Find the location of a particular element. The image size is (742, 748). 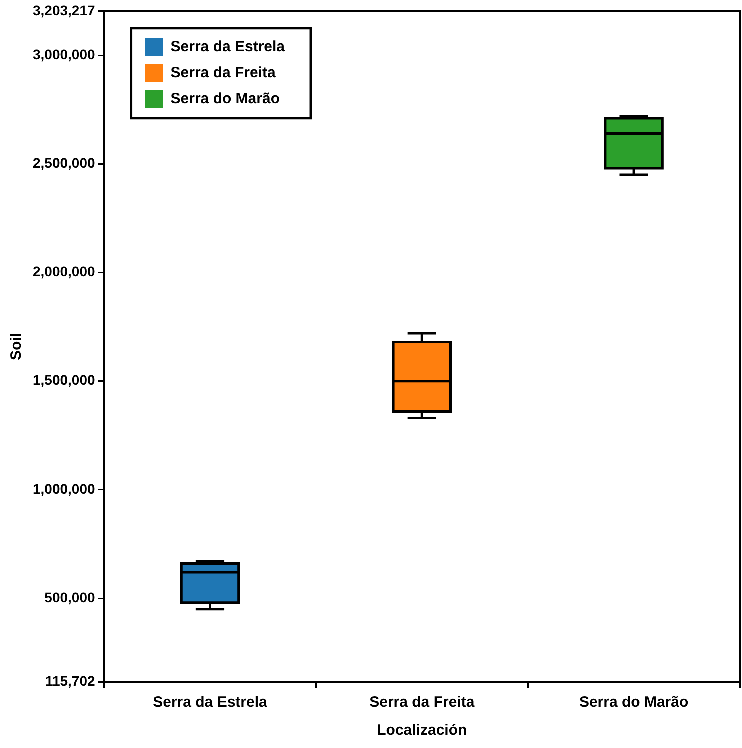

legend-label: Serra do Marão is located at coordinates (225, 99).